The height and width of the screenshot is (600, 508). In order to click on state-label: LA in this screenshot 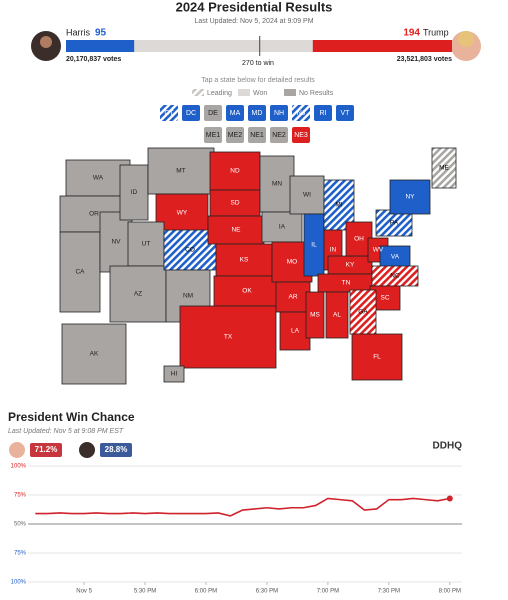, I will do `click(295, 331)`.